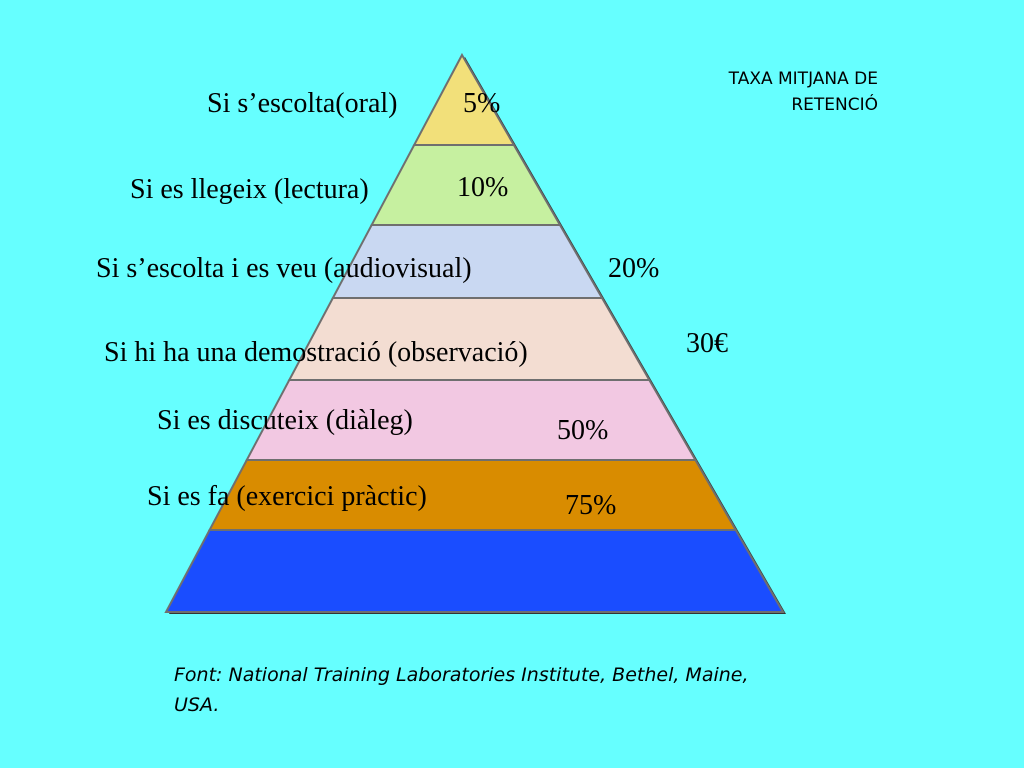 Image resolution: width=1024 pixels, height=768 pixels. Describe the element at coordinates (803, 79) in the screenshot. I see `retention-rate-title-line1: TAXA MITJANA DE` at that location.